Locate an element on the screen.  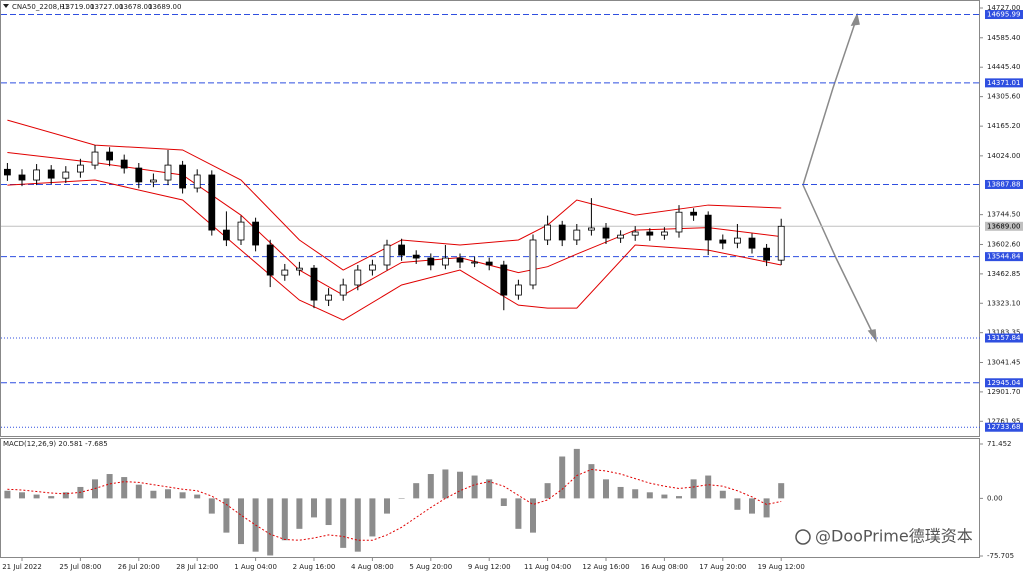
open-price: 13719.00 is located at coordinates (77, 7).